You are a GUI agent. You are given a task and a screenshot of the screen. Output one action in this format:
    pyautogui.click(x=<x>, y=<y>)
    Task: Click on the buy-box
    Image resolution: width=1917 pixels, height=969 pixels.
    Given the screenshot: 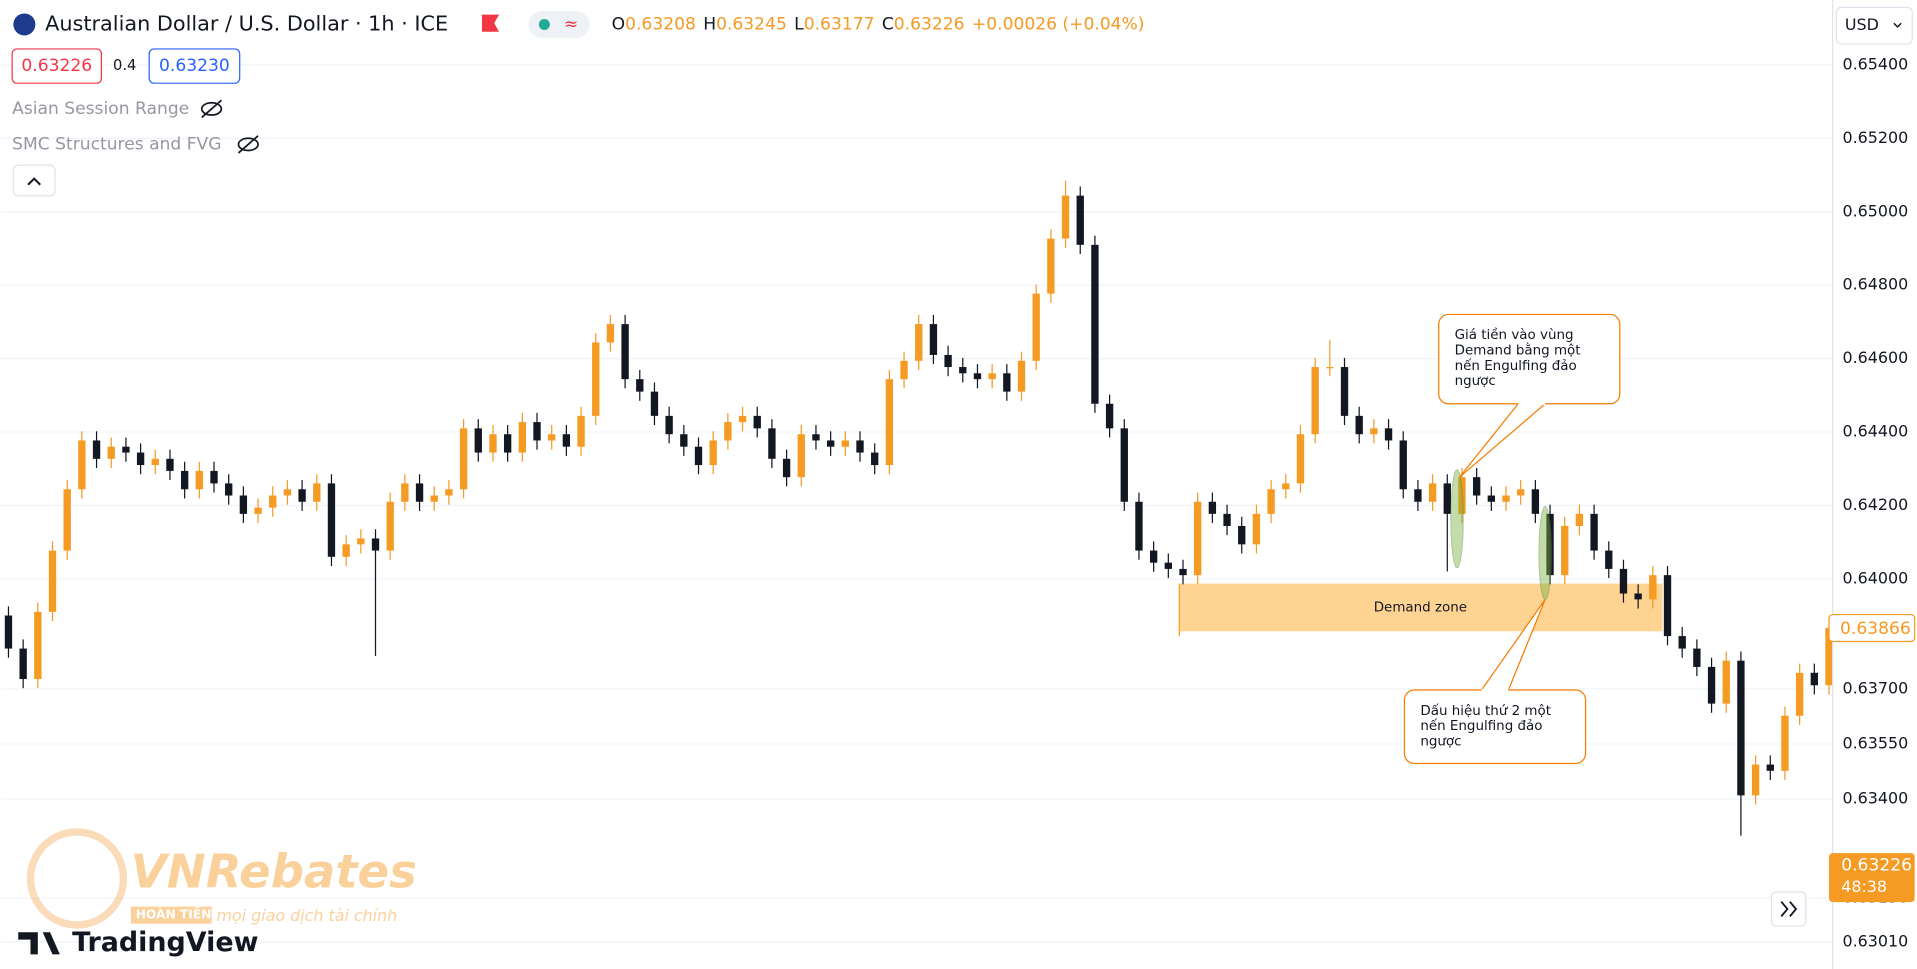 What is the action you would take?
    pyautogui.click(x=194, y=66)
    